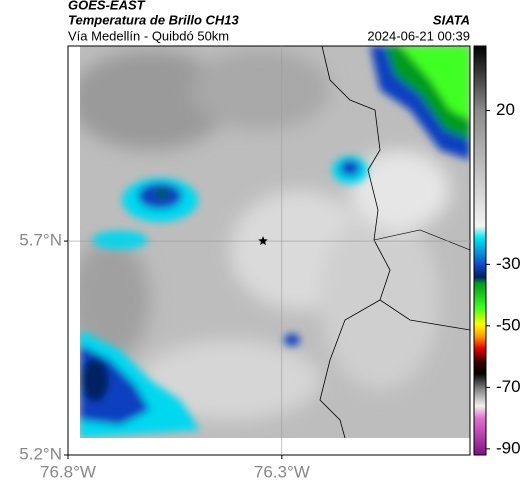  I want to click on y-tick-label: 5.2°N, so click(40, 453).